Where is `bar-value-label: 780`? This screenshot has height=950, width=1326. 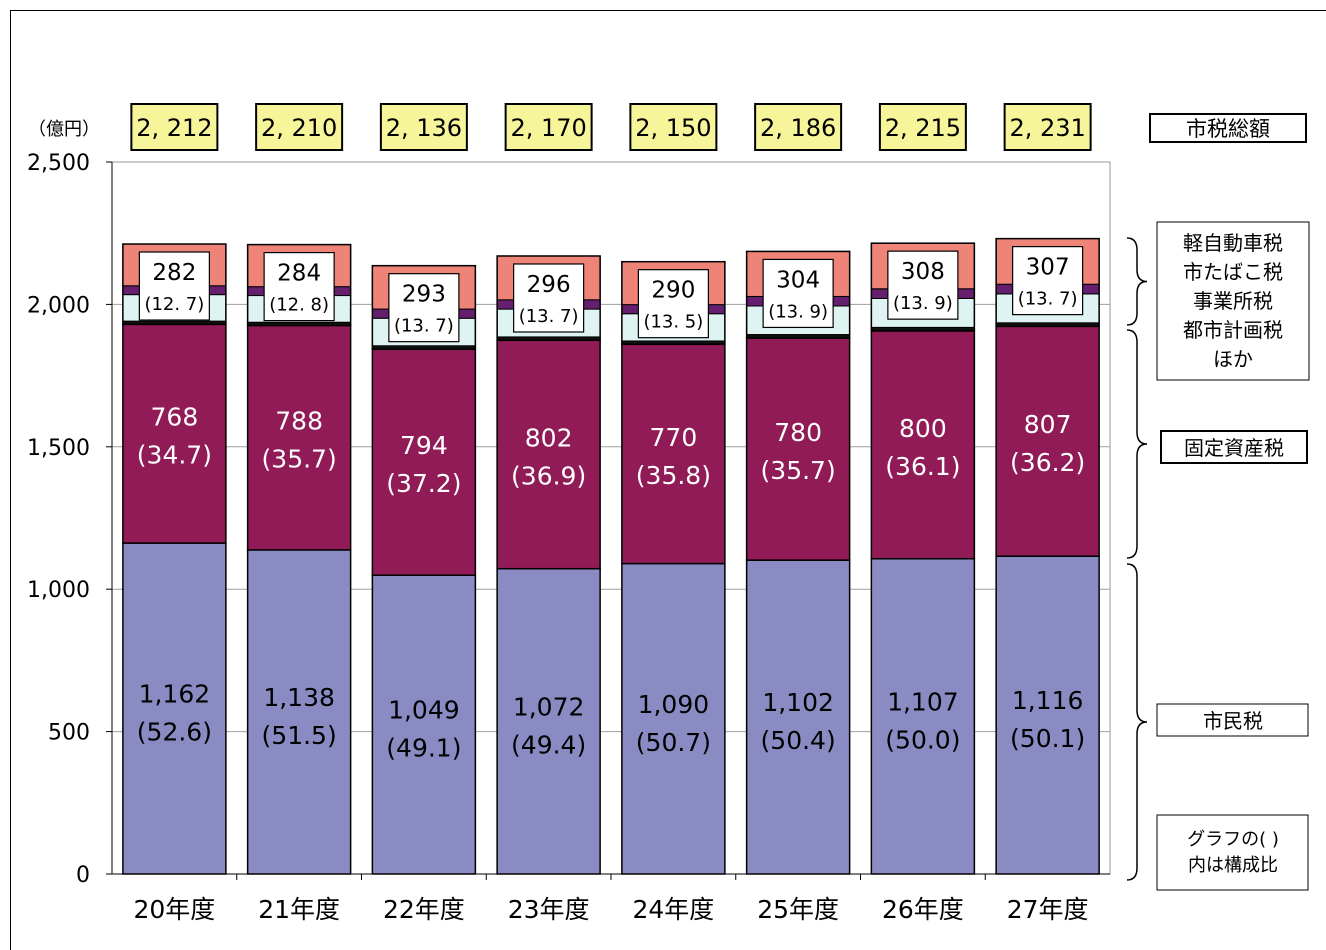
bar-value-label: 780 is located at coordinates (798, 432).